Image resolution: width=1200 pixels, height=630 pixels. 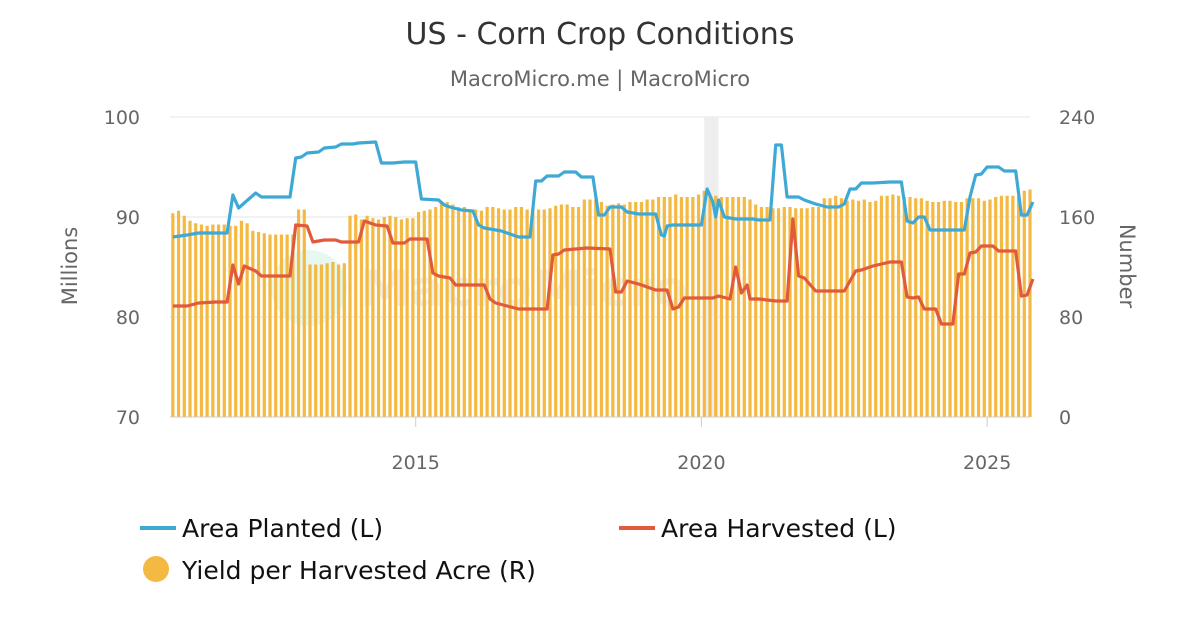 What do you see at coordinates (339, 570) in the screenshot?
I see `legend-item-yield: Yield per Harvested Acre (R)` at bounding box center [339, 570].